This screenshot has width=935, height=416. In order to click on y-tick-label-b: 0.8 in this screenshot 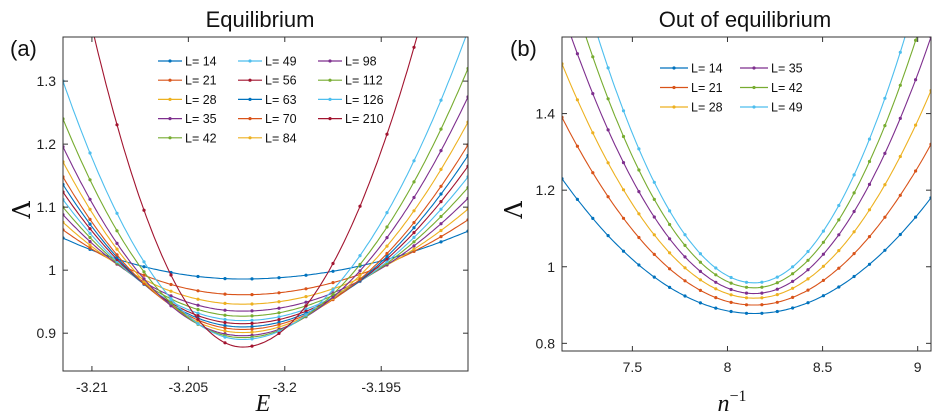, I will do `click(546, 343)`.